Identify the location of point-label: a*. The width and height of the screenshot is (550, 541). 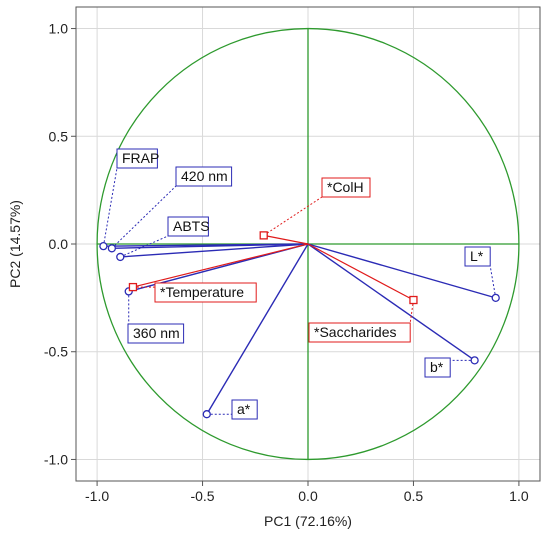
(244, 409).